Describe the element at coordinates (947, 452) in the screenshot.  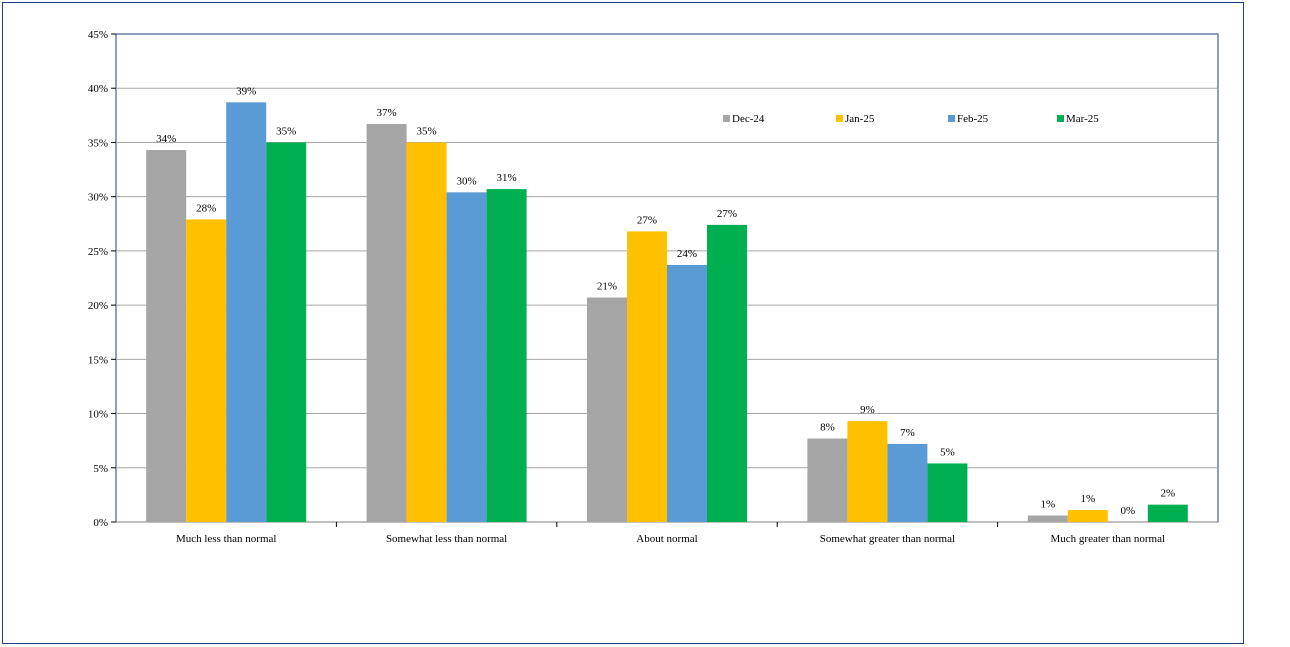
I see `data-label: 5%` at that location.